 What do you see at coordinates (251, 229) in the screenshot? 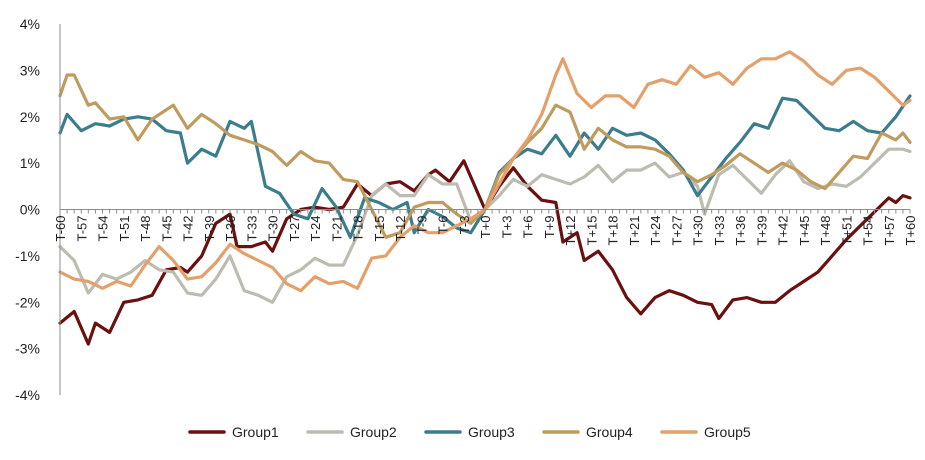
I see `x-tick-label: T-33` at bounding box center [251, 229].